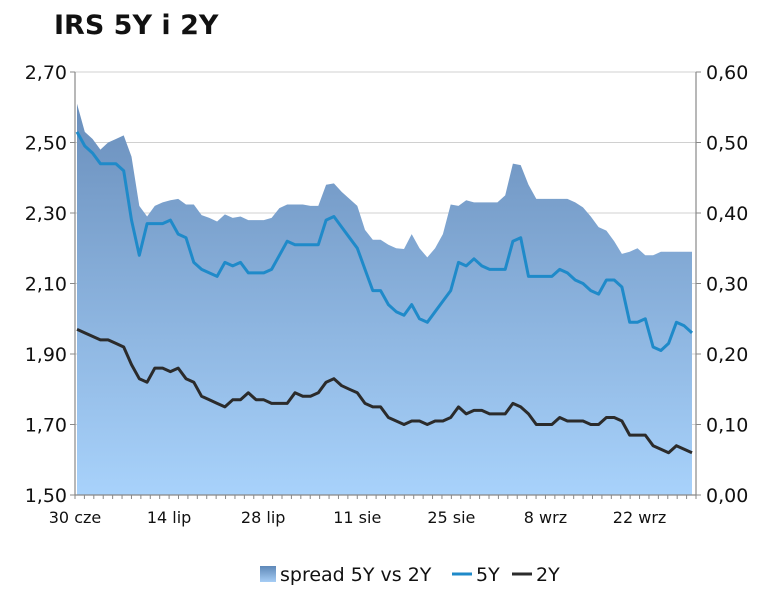 The width and height of the screenshot is (777, 592). I want to click on left-tick-label: 2,70, so click(46, 73).